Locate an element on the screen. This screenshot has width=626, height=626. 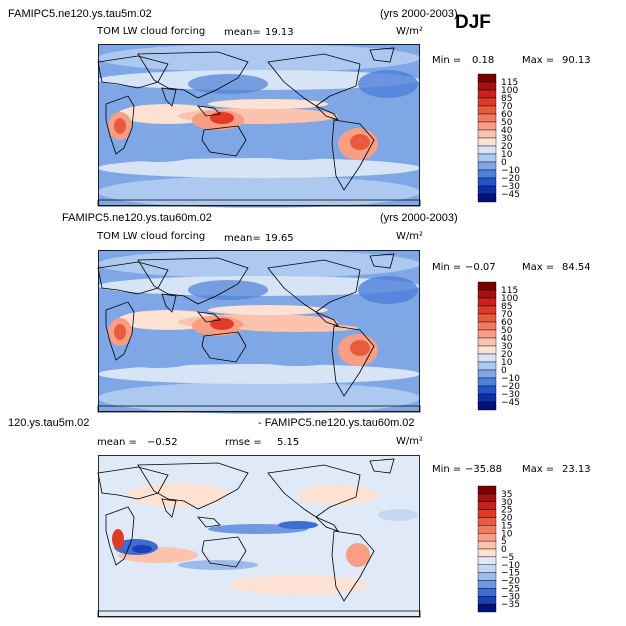
panel3-units: W/m² is located at coordinates (410, 441).